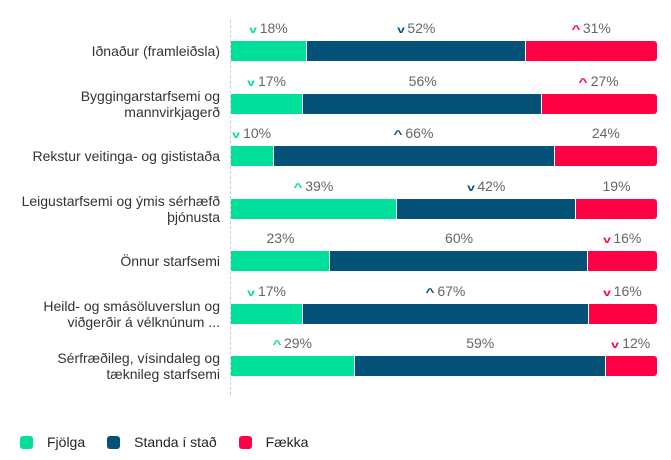 The height and width of the screenshot is (460, 671). What do you see at coordinates (120, 208) in the screenshot?
I see `category-label: Leigustarfsemi og ýmis sérhæfð þjónusta` at bounding box center [120, 208].